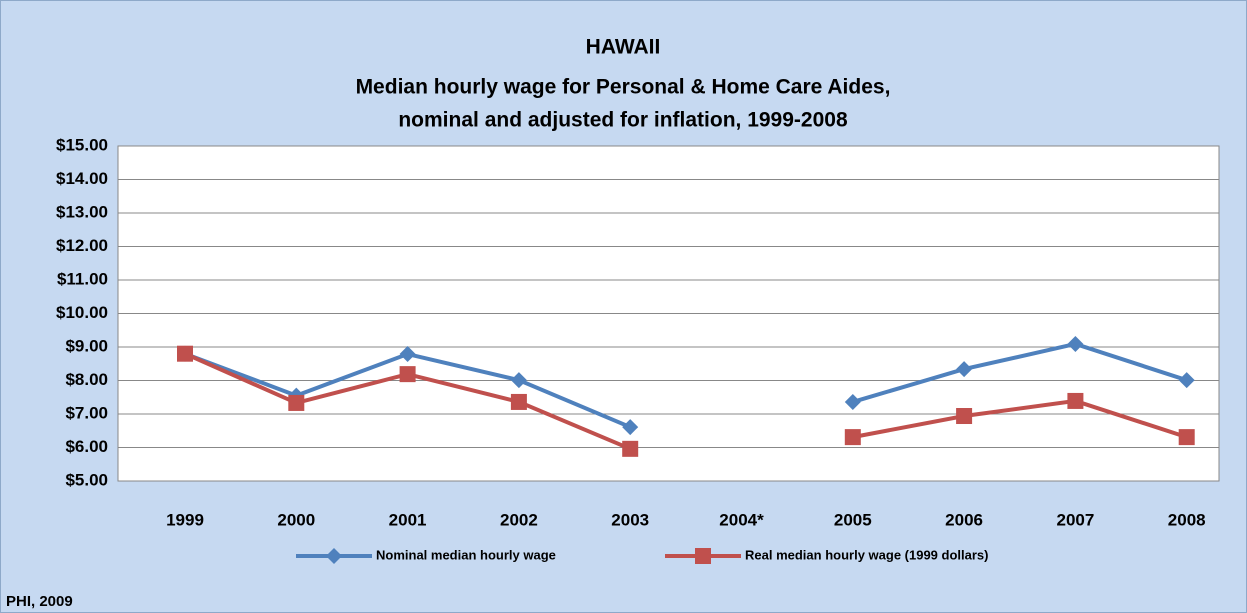 This screenshot has width=1247, height=613. What do you see at coordinates (82, 178) in the screenshot?
I see `y-tick-label: $14.00` at bounding box center [82, 178].